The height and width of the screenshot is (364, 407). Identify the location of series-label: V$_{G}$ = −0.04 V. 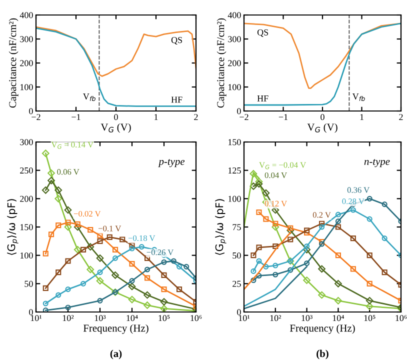
(282, 166).